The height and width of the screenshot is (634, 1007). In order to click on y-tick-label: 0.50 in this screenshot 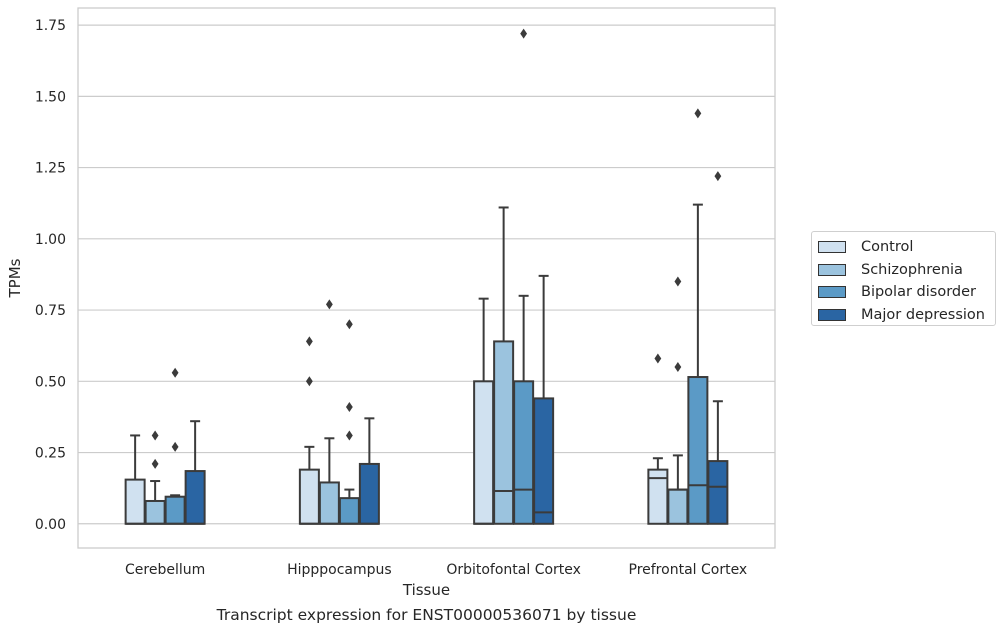, I will do `click(50, 382)`.